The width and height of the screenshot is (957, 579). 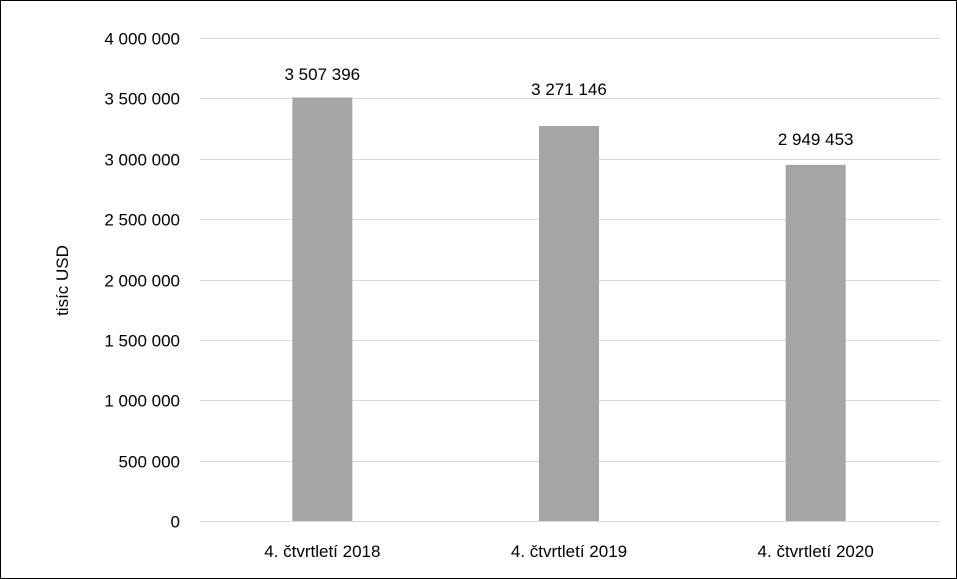 What do you see at coordinates (816, 551) in the screenshot?
I see `x-category-label: 4. čtvrtletí 2020` at bounding box center [816, 551].